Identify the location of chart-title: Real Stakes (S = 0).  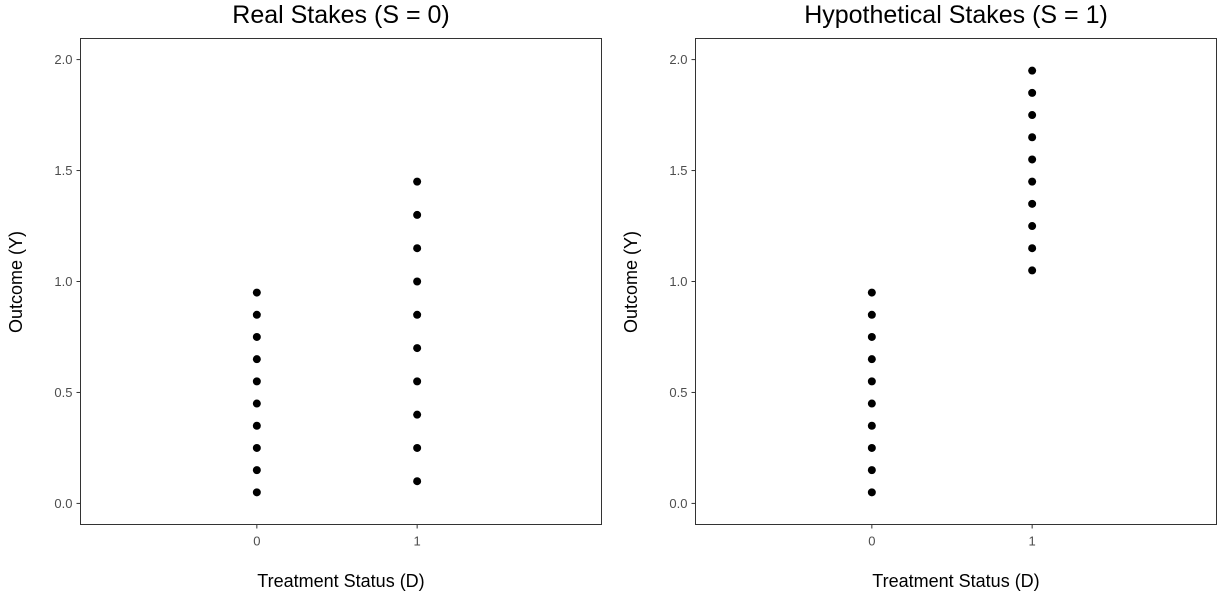
(340, 15).